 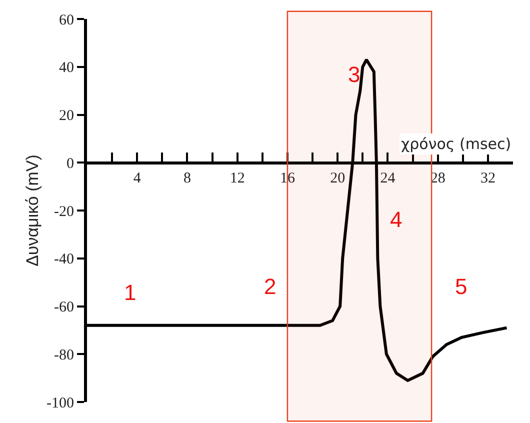 I want to click on y-tick-label: 20, so click(x=66, y=116).